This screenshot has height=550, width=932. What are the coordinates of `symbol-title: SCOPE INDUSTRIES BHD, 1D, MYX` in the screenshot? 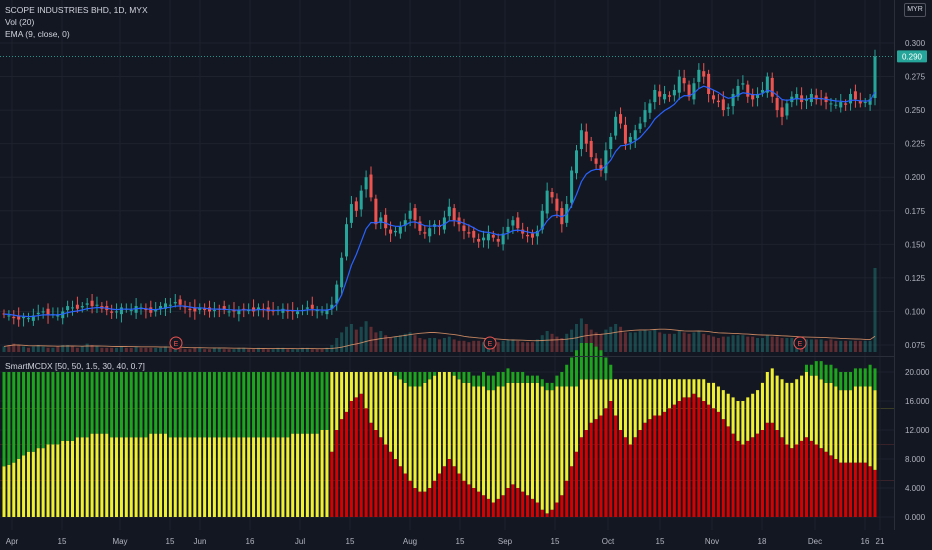 It's located at (76, 10).